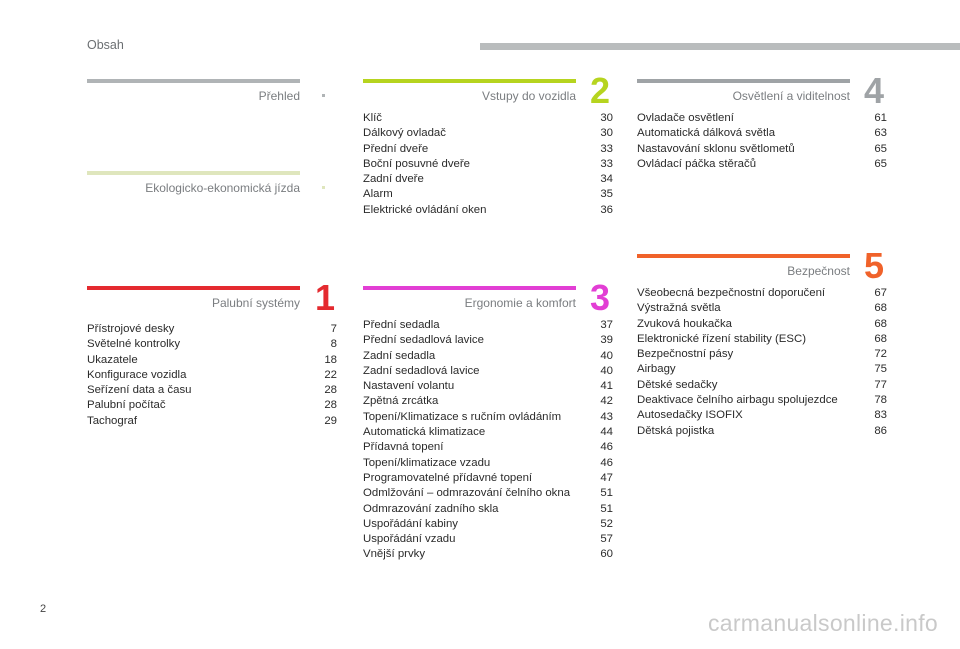 The image size is (960, 649). I want to click on toc-entry: Topení/klimatizace vzadu 46, so click(488, 463).